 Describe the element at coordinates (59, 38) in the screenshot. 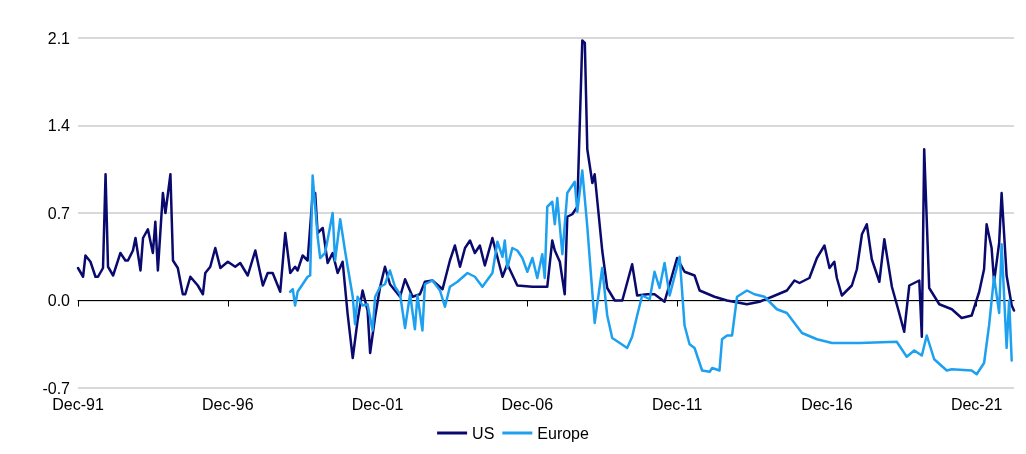

I see `y-tick-label: 2.1` at that location.